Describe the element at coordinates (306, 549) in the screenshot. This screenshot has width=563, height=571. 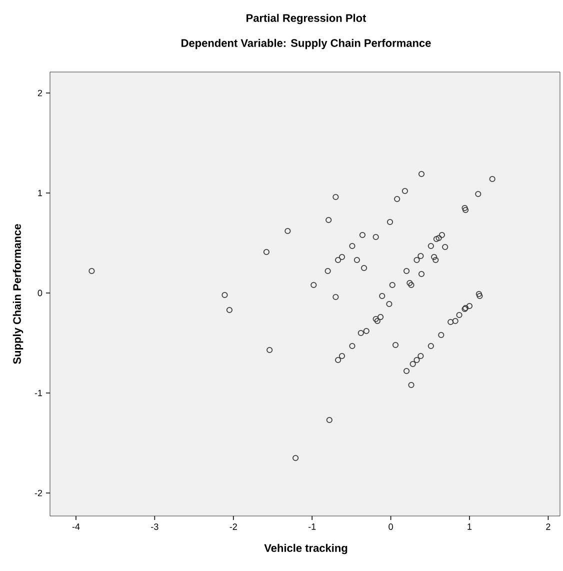
I see `x-axis-title: Vehicle tracking` at that location.